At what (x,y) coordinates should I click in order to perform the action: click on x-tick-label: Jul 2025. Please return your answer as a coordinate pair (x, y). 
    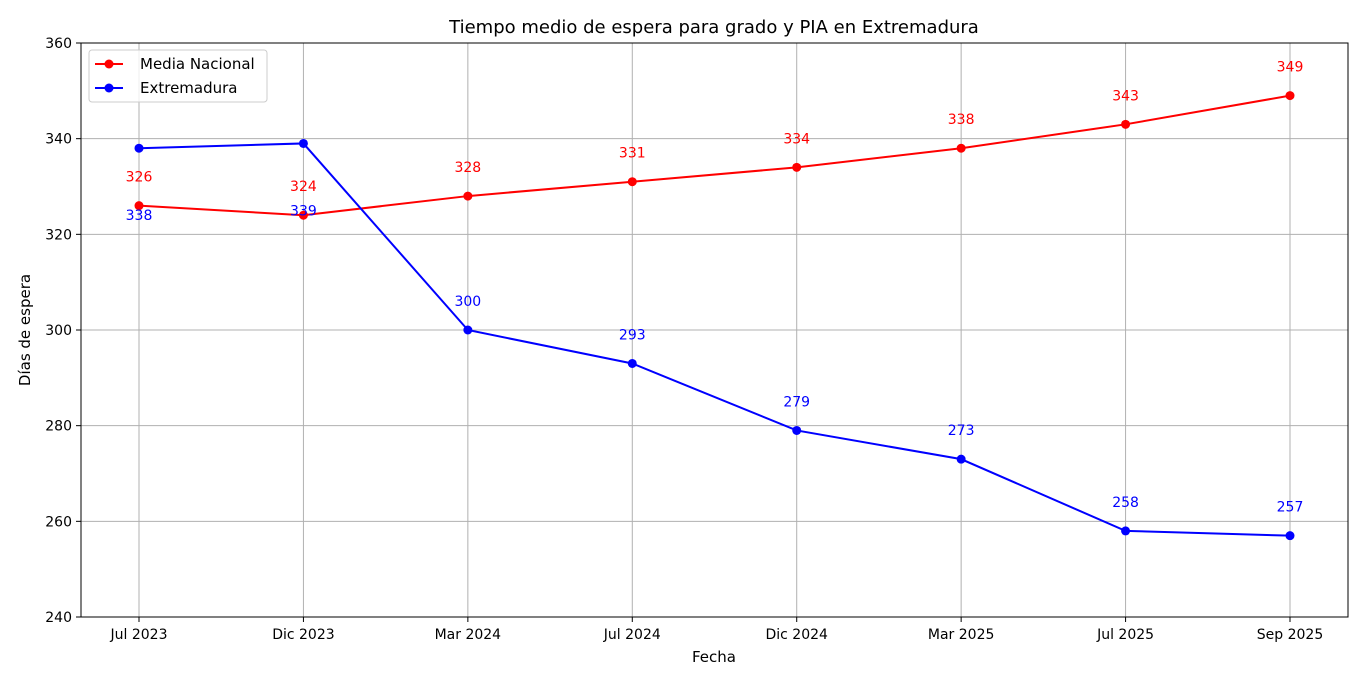
    Looking at the image, I should click on (1125, 635).